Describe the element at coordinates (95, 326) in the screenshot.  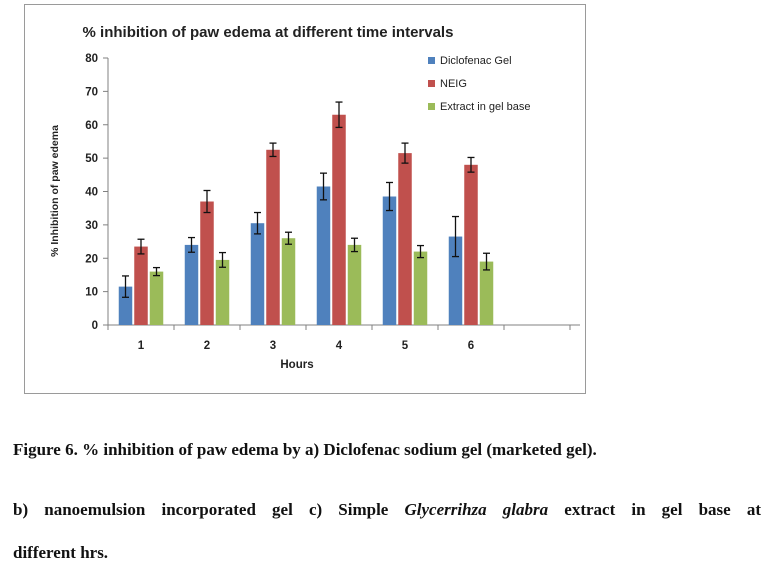
I see `y-tick-label: 0` at that location.